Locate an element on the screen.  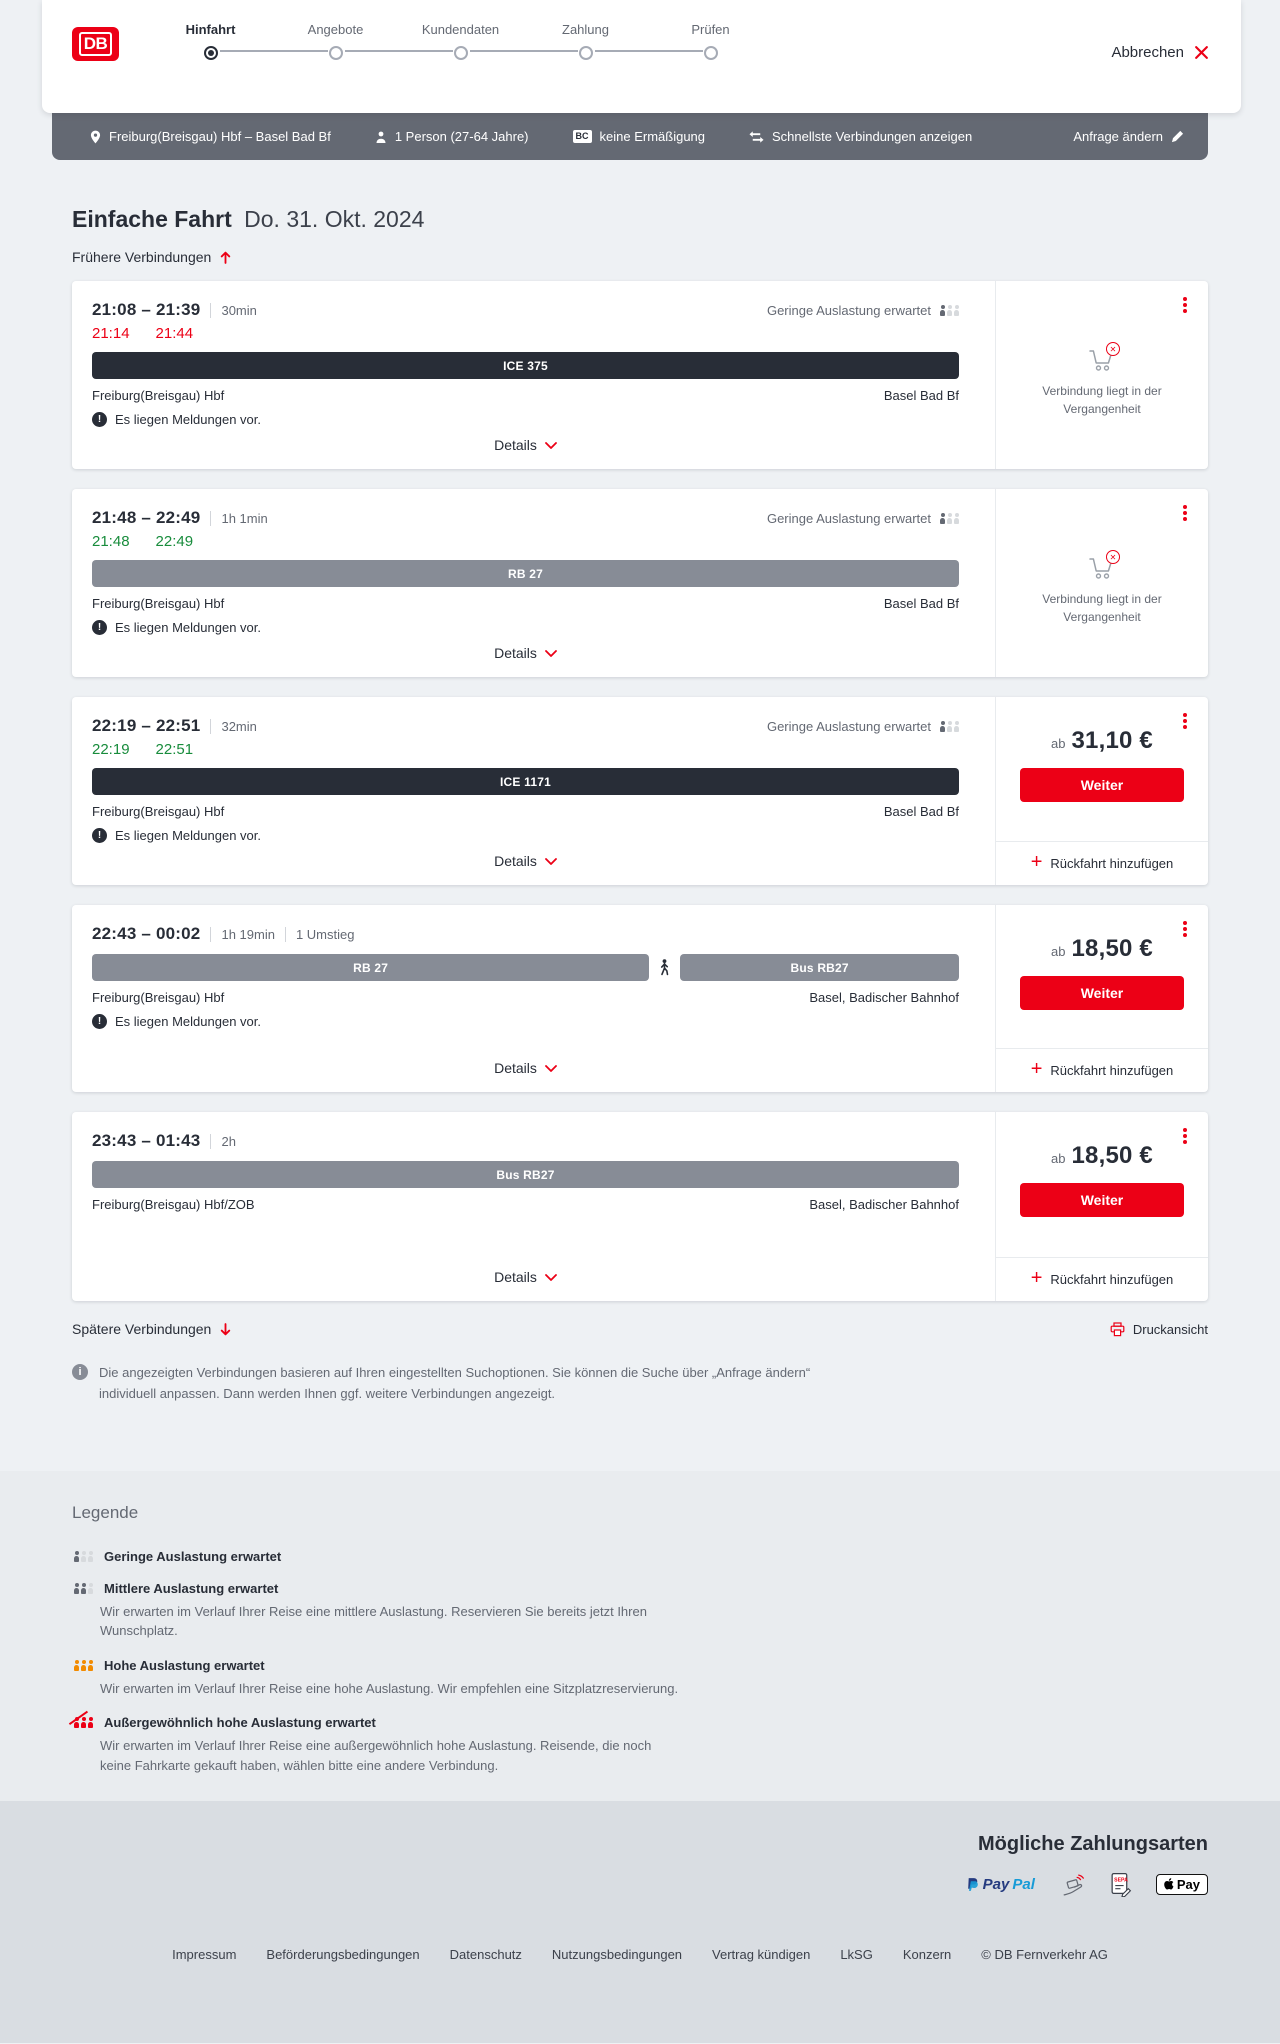
price-amount: 18,50 € is located at coordinates (1112, 1155).